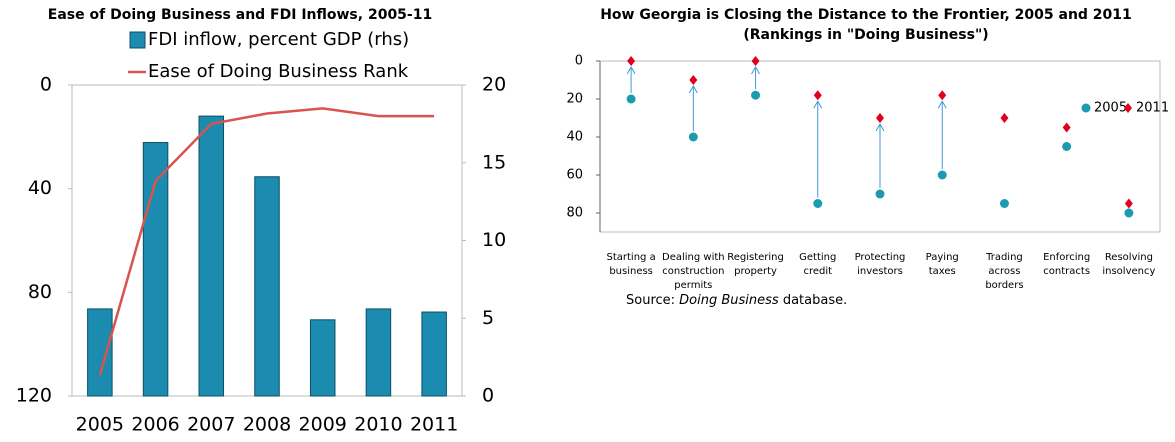 The image size is (1175, 442). Describe the element at coordinates (1066, 257) in the screenshot. I see `x-tick-label: Enforcing` at that location.